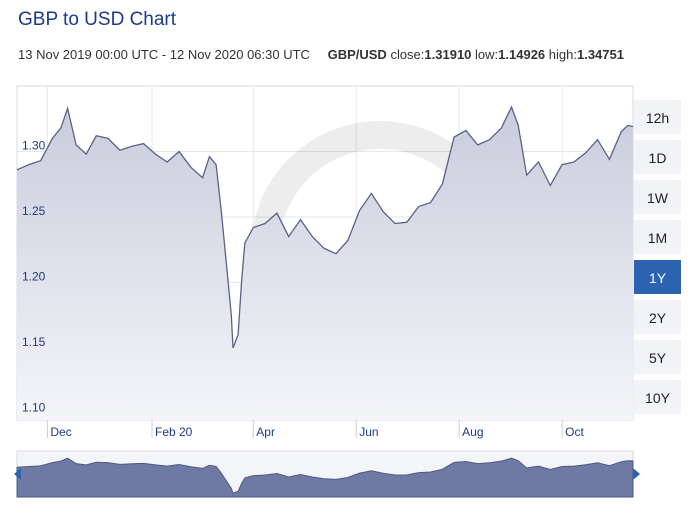 This screenshot has height=521, width=696. What do you see at coordinates (34, 407) in the screenshot?
I see `y-tick-label: 1.10` at bounding box center [34, 407].